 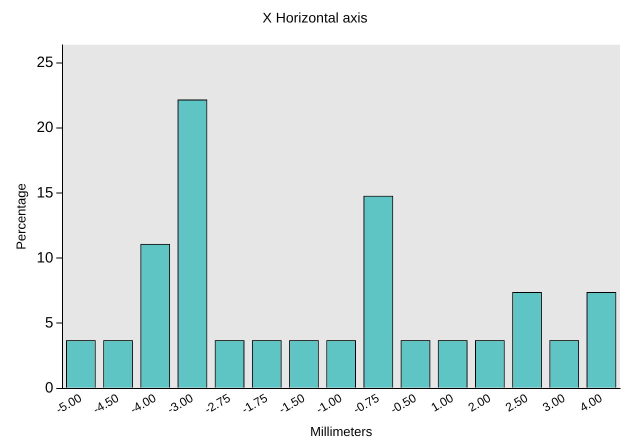 What do you see at coordinates (49, 323) in the screenshot?
I see `y-tick-label: 5` at bounding box center [49, 323].